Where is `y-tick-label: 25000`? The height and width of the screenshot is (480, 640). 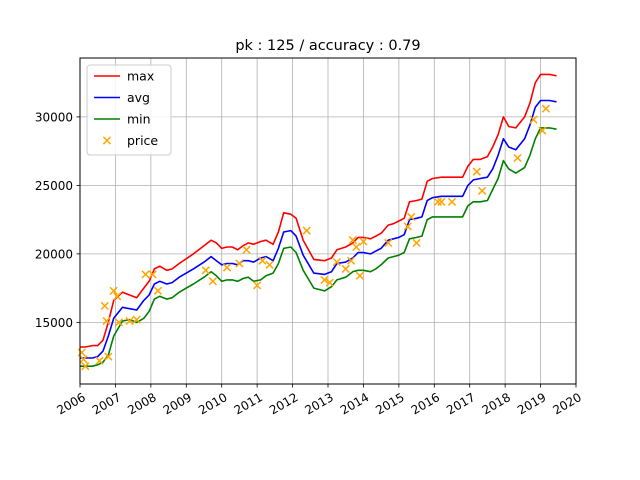
y-tick-label: 25000 is located at coordinates (54, 186).